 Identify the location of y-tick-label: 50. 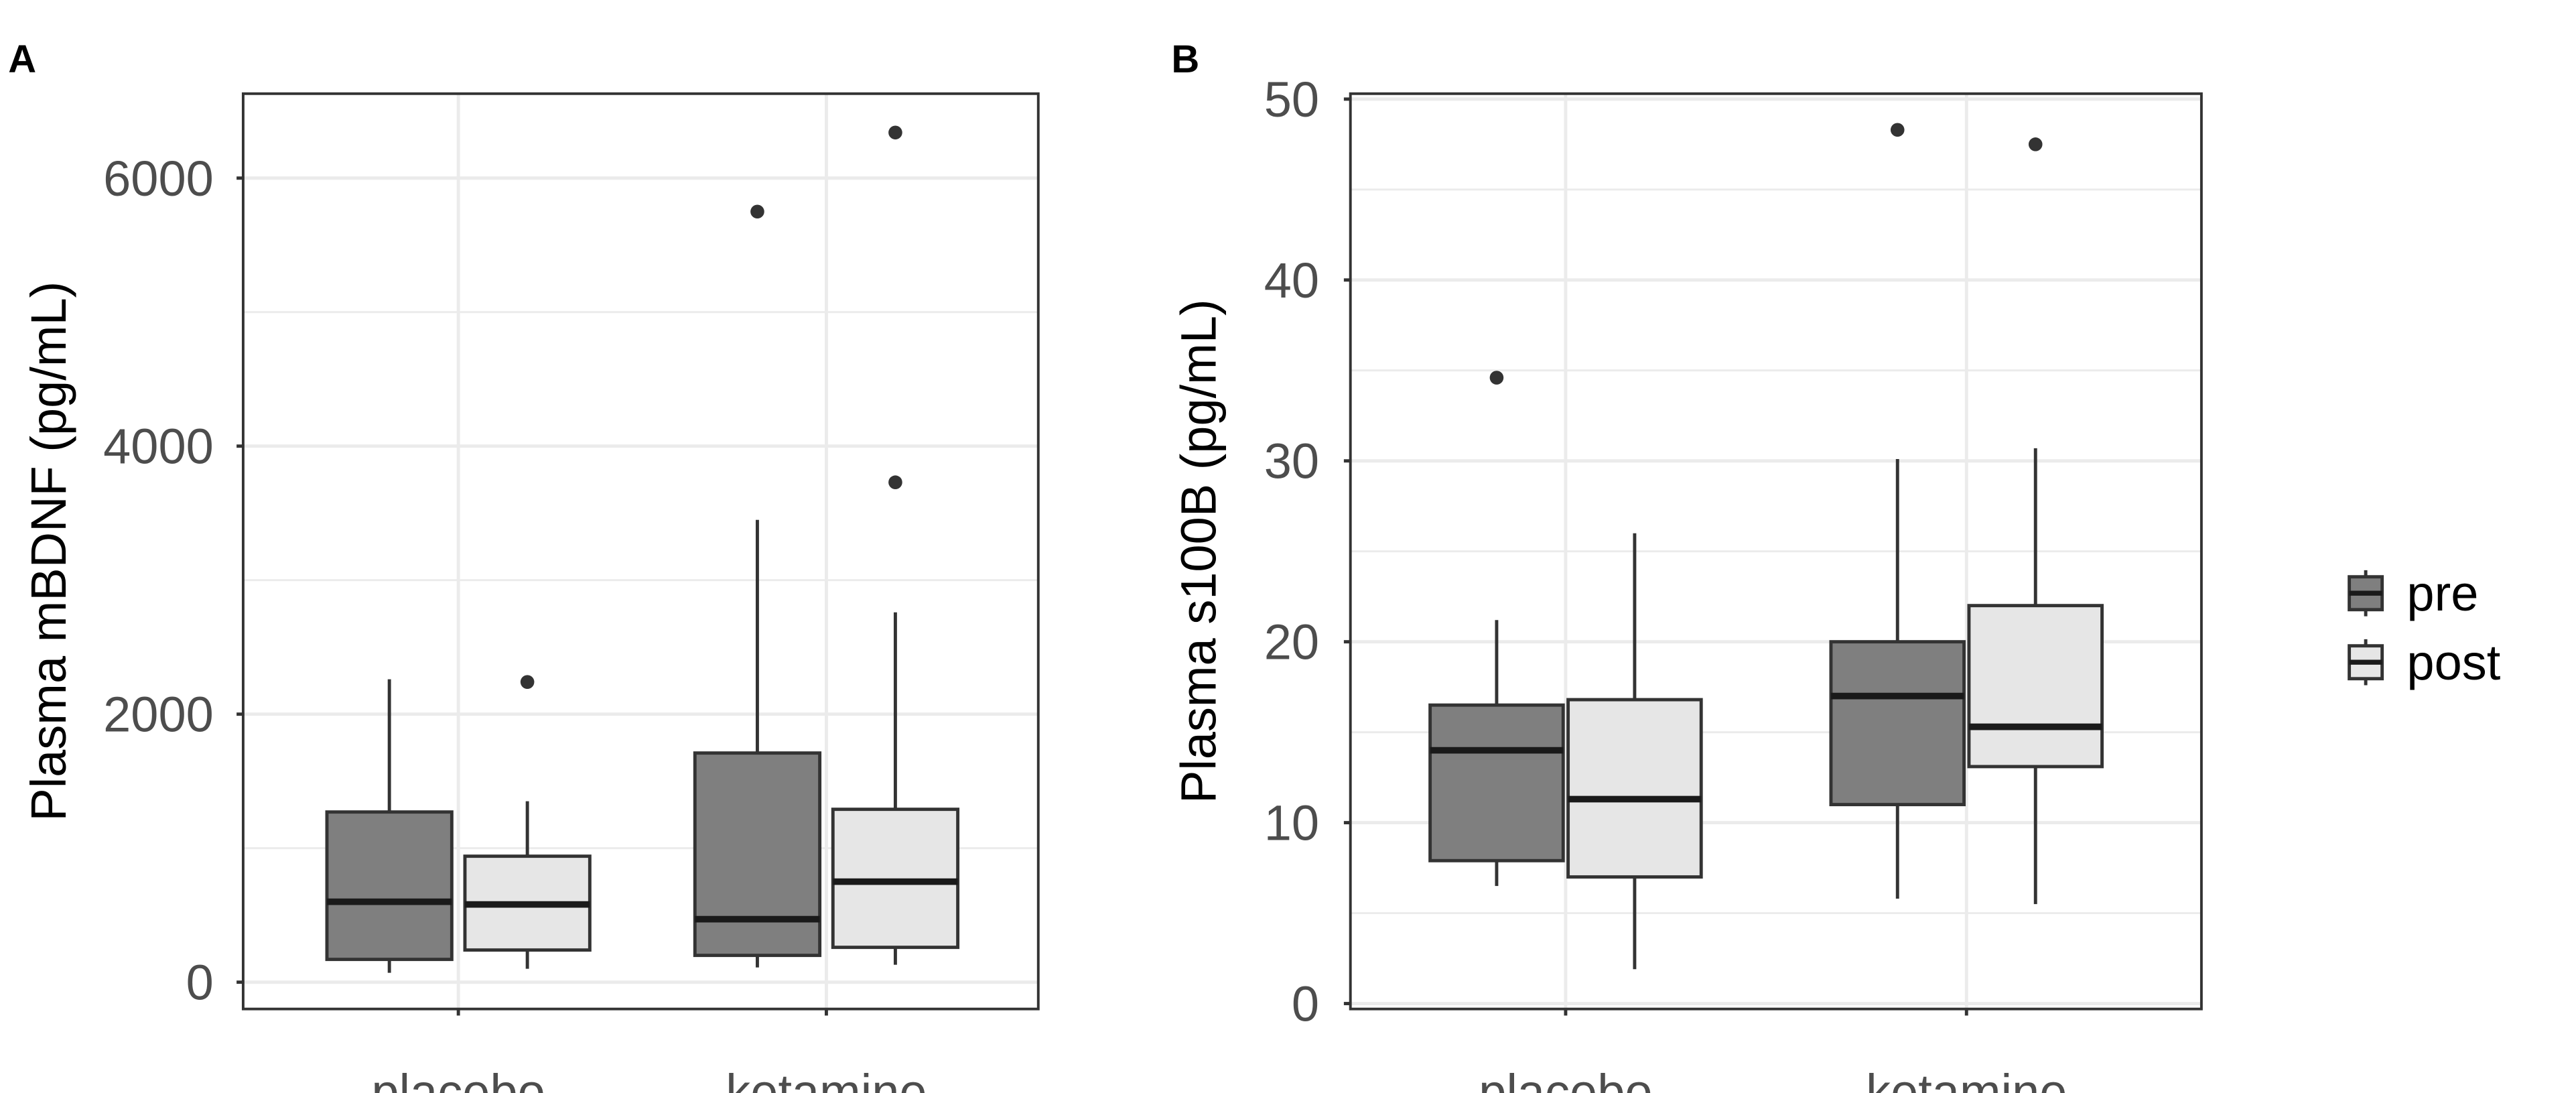
(1291, 99).